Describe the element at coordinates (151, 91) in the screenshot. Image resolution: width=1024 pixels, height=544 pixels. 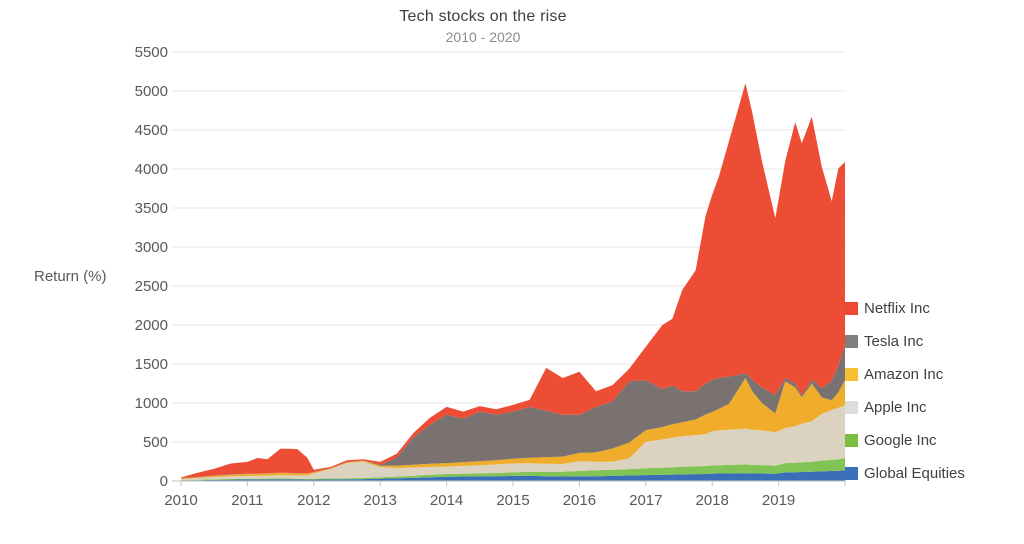
I see `y-tick-label-5000: 5000` at that location.